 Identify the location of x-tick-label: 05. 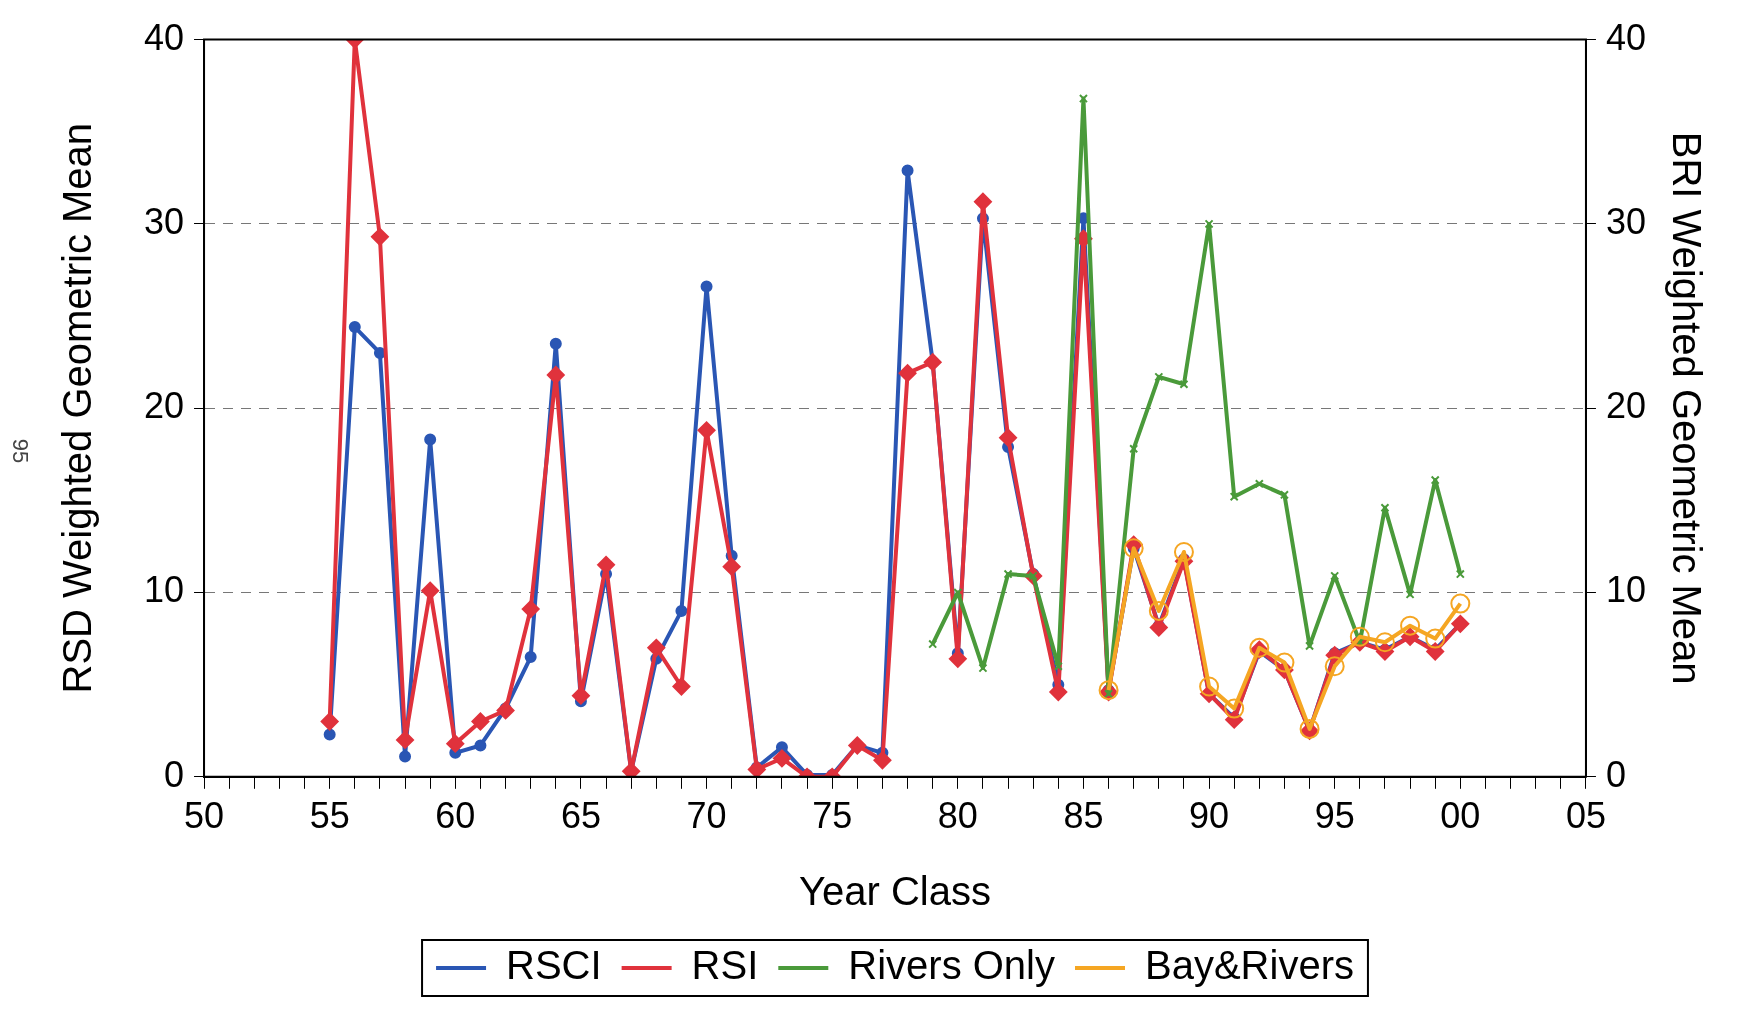
(1585, 816).